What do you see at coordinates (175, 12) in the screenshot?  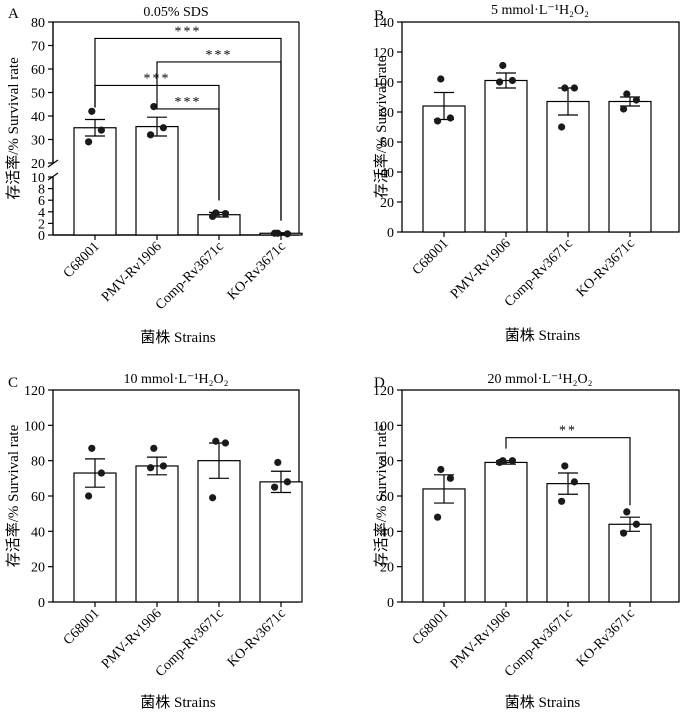 I see `chart-title: 0.05% SDS` at bounding box center [175, 12].